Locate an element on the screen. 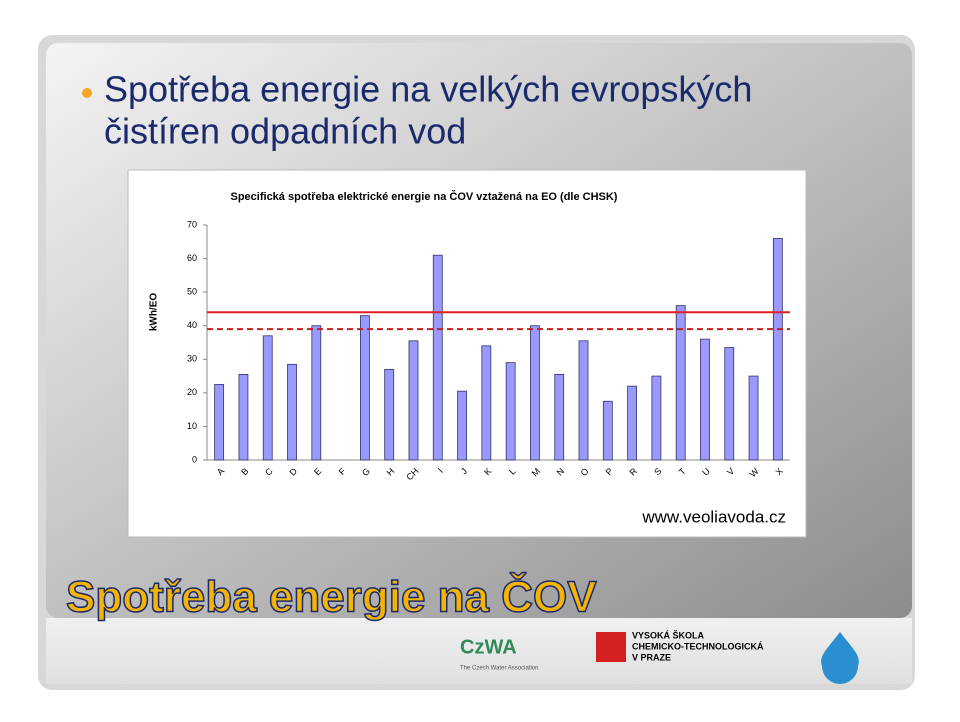 This screenshot has width=960, height=722. logo-vscht: VYSOKÁ ŠKOLA is located at coordinates (668, 634).